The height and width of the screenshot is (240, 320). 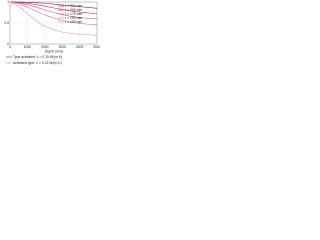 What do you see at coordinates (54, 51) in the screenshot?
I see `x-axis-label: Depth (mm)` at bounding box center [54, 51].